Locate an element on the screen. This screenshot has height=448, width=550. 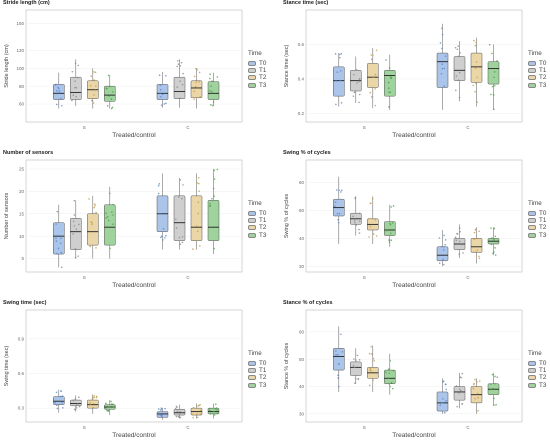
legend: Time T0 T1 T2 T3 is located at coordinates (257, 369).